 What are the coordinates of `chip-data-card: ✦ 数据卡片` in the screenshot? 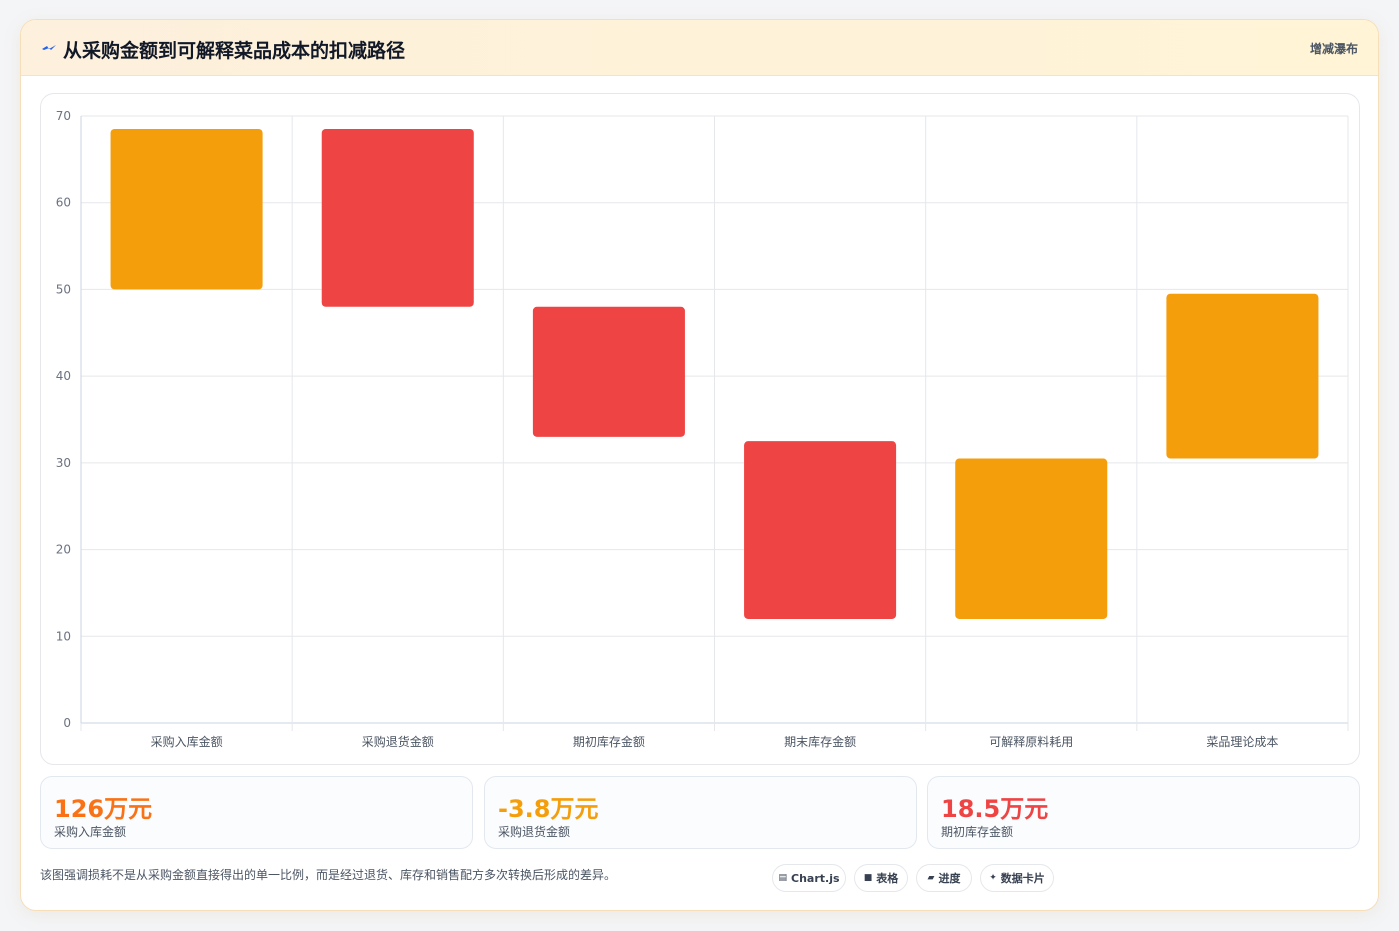 It's located at (1017, 878).